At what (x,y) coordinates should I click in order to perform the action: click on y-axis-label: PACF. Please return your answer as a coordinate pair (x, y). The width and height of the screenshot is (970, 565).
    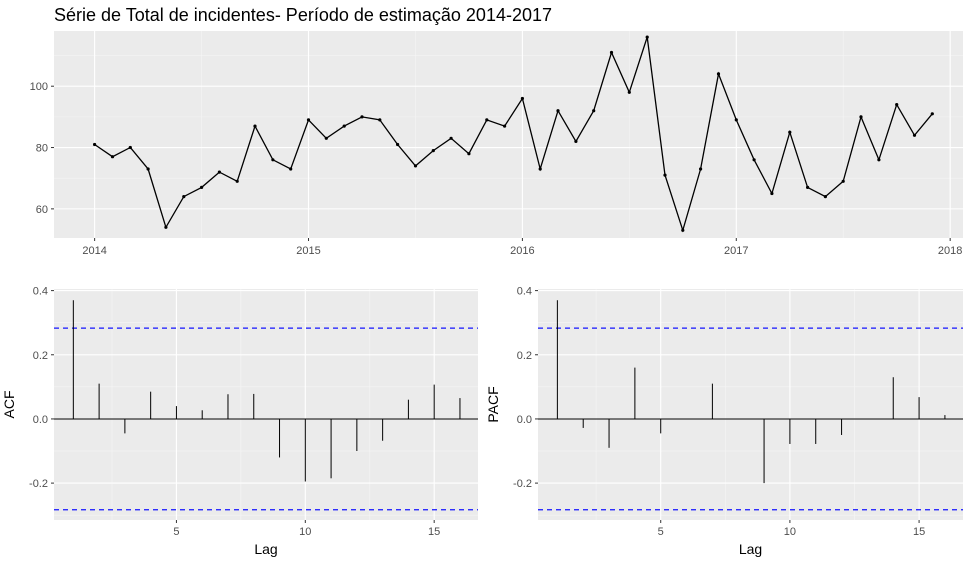
    Looking at the image, I should click on (493, 404).